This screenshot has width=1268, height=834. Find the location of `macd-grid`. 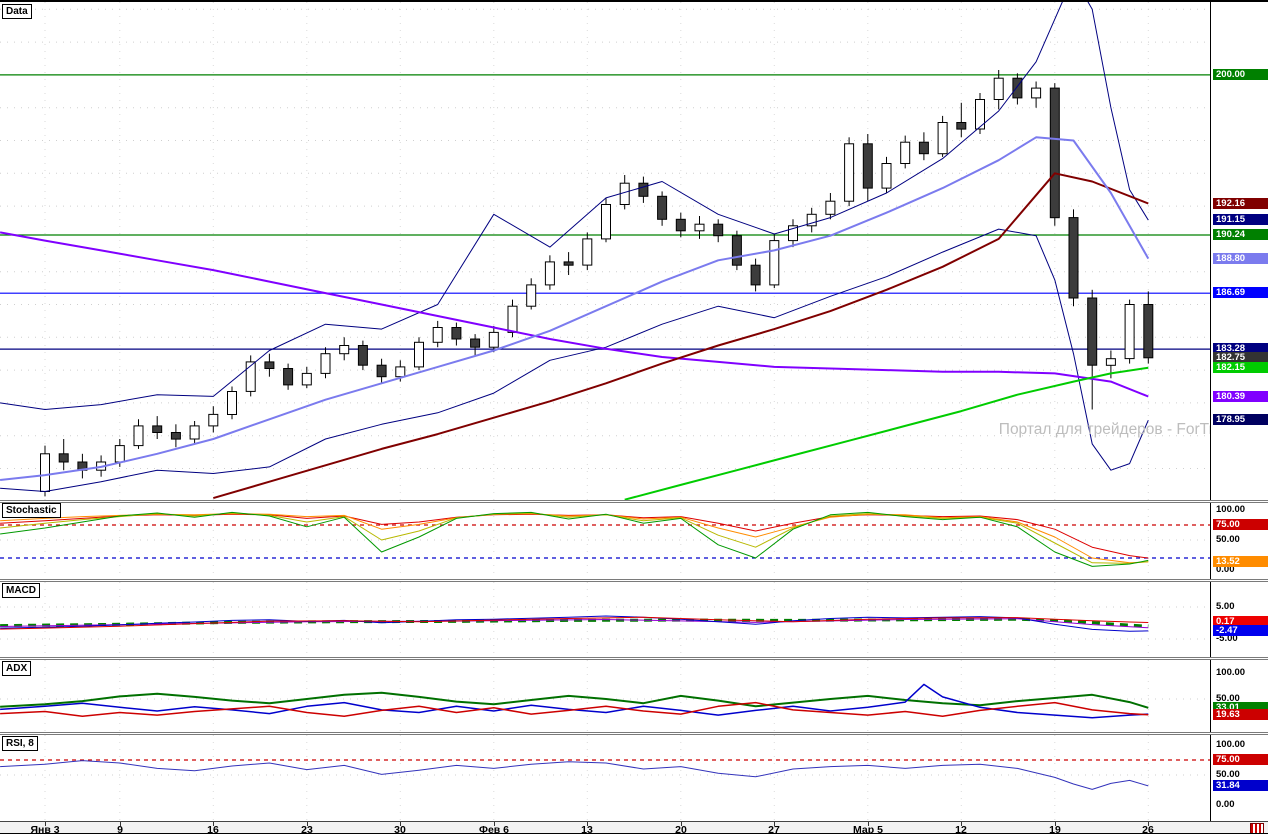

macd-grid is located at coordinates (605, 621).